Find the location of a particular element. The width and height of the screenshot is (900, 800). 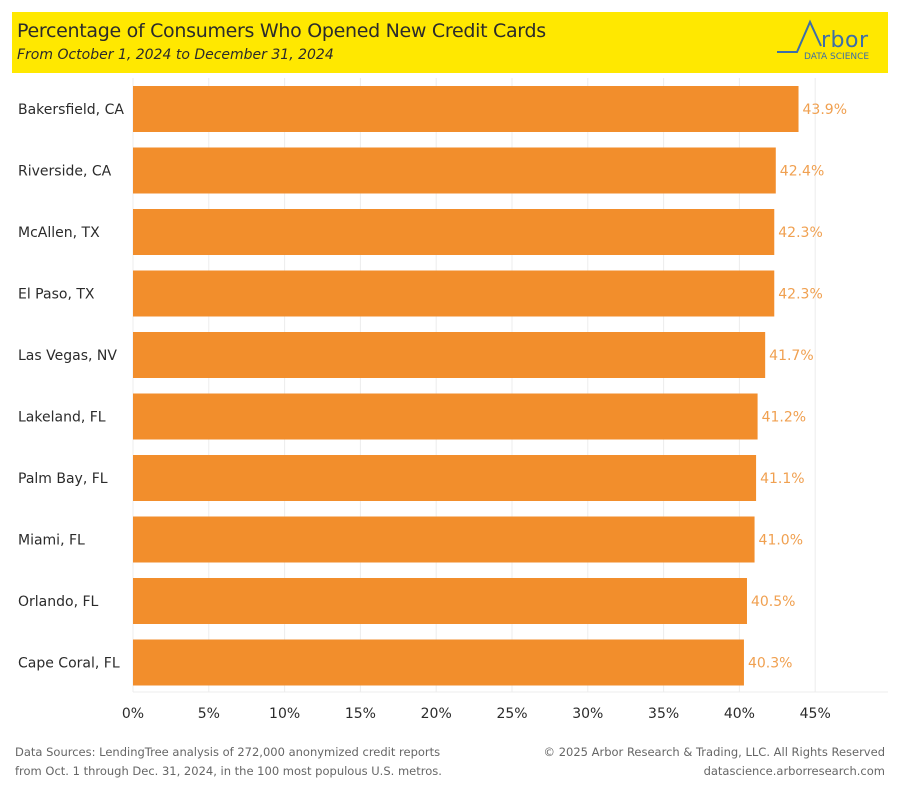

category-label: Miami, FL is located at coordinates (51, 541).